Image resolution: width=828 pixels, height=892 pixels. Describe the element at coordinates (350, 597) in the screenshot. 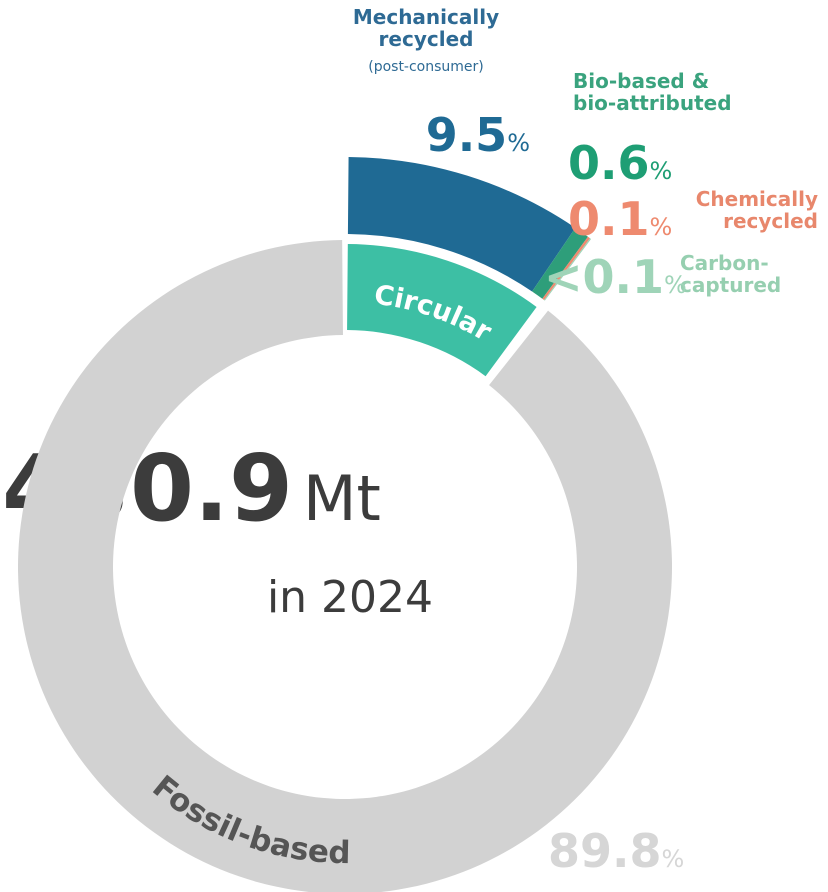

I see `center-subtitle: in 2024` at that location.